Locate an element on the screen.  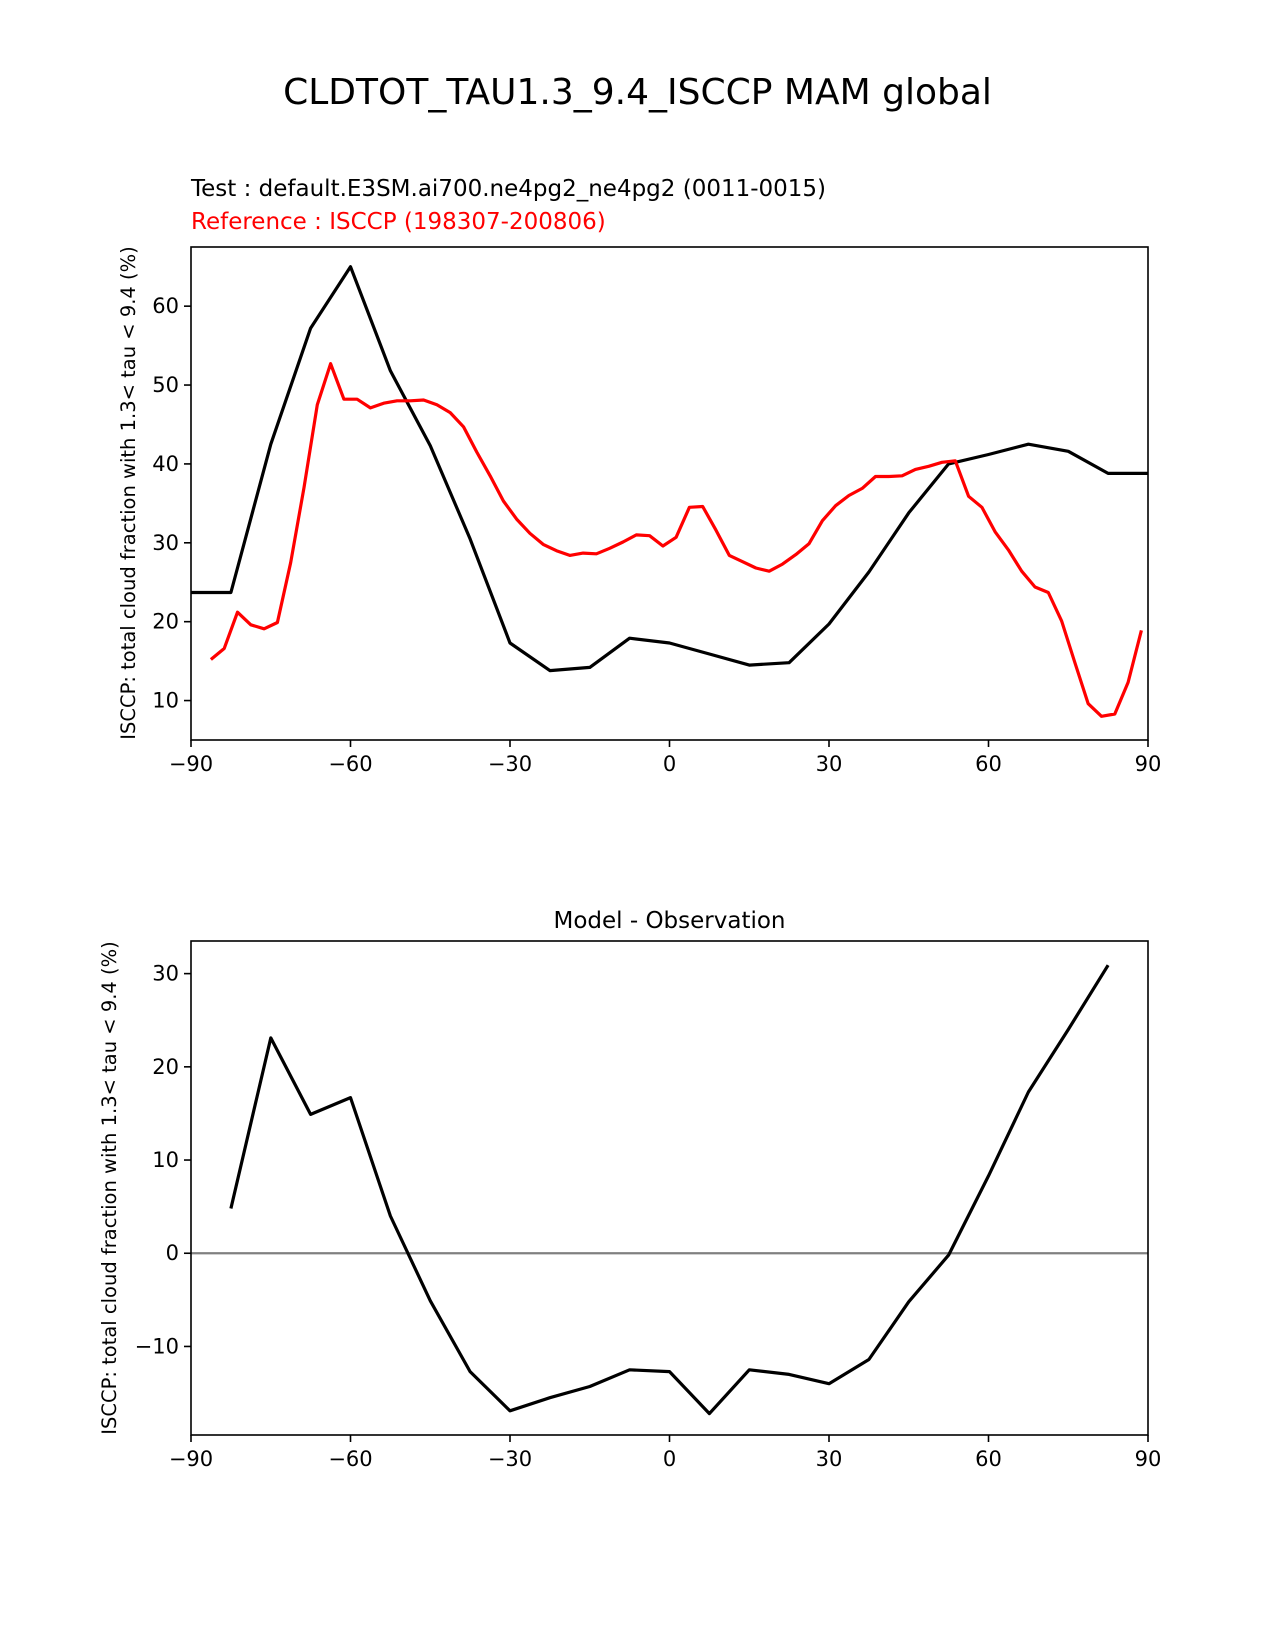
y-tick-label: 0 is located at coordinates (172, 1253).